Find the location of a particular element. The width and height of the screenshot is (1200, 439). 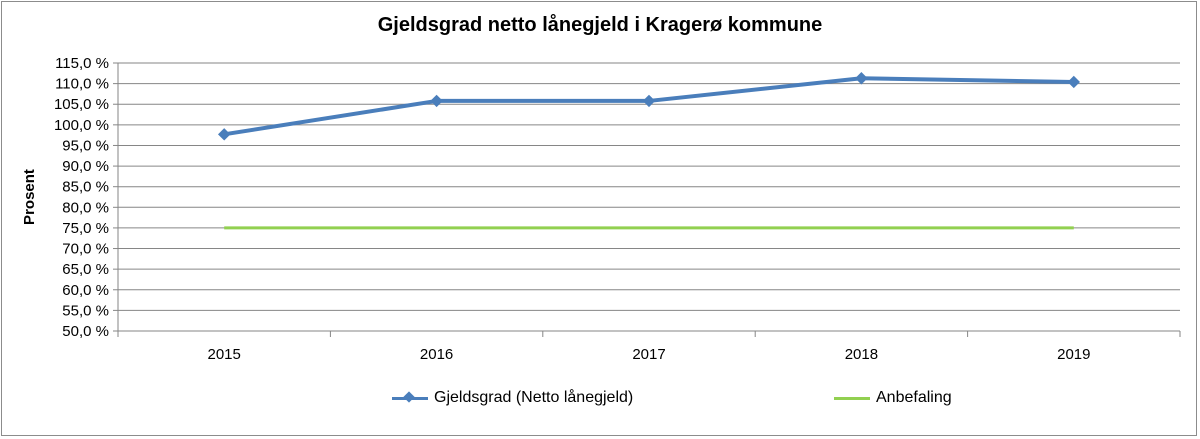

legend-item-debt-ratio: Gjeldsgrad (Netto lånegjeld) is located at coordinates (512, 398).